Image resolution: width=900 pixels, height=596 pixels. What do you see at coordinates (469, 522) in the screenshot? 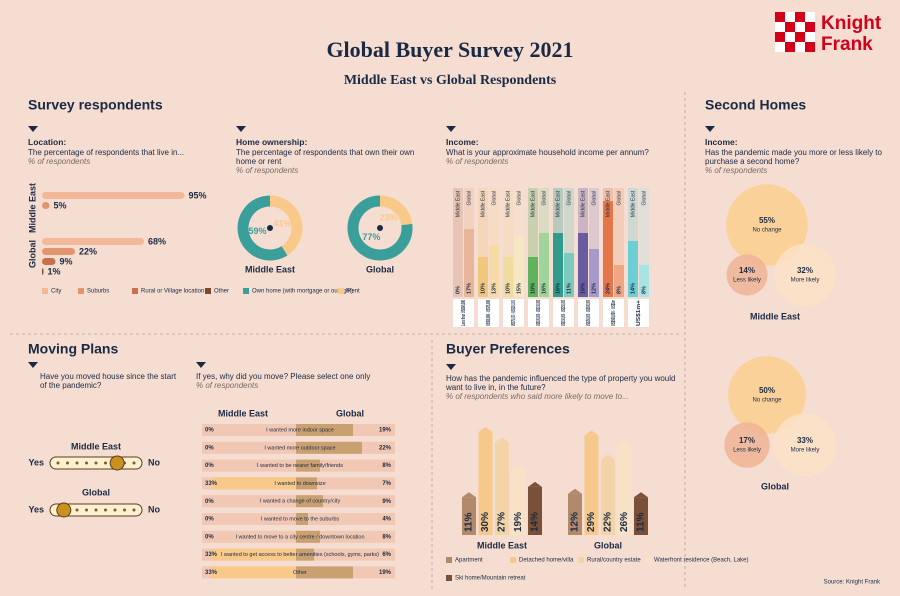
I see `value-label: 11%` at bounding box center [469, 522].